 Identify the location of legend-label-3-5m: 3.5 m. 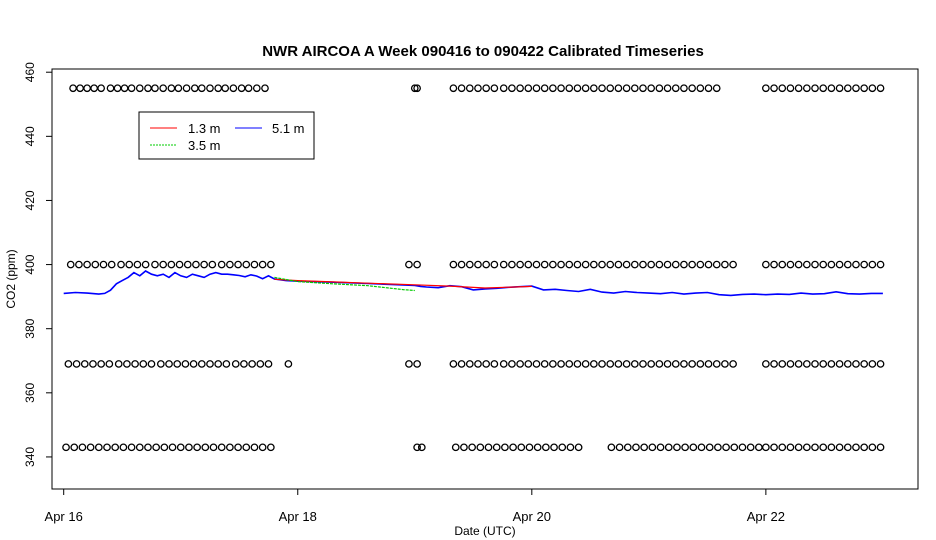
(204, 145).